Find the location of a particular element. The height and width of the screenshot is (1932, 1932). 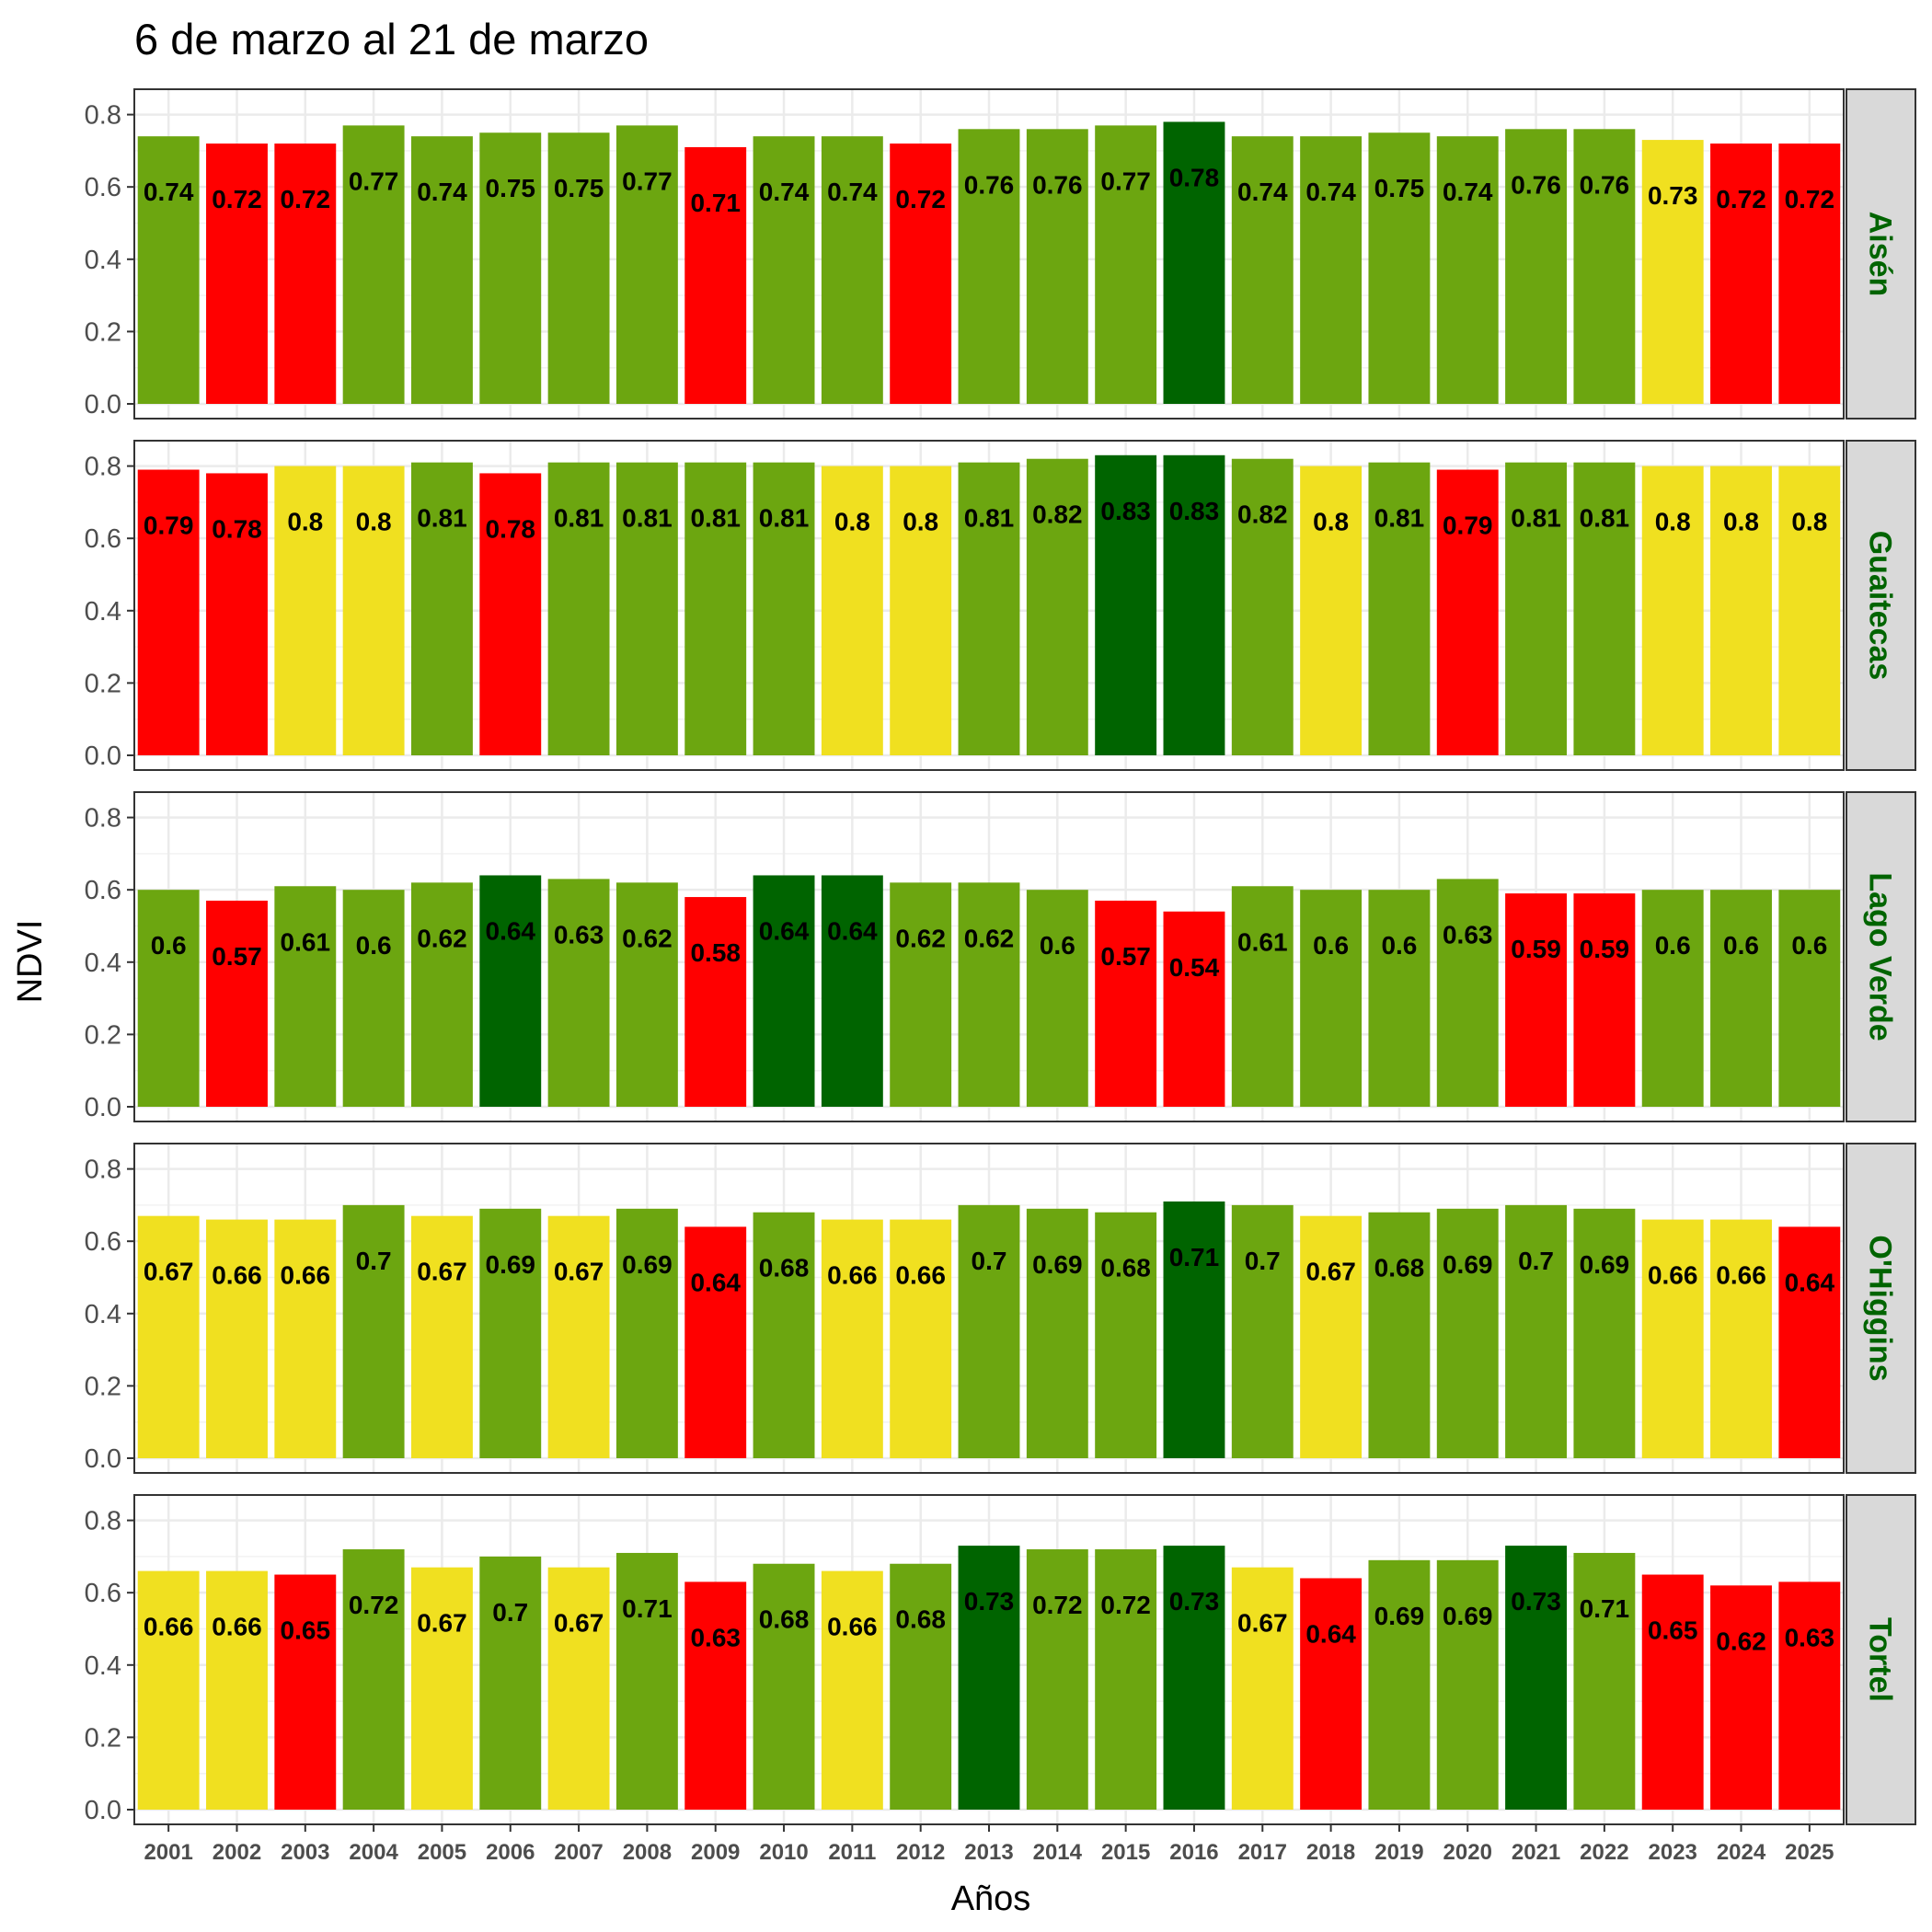

bar-value-label: 0.78 is located at coordinates (511, 528).